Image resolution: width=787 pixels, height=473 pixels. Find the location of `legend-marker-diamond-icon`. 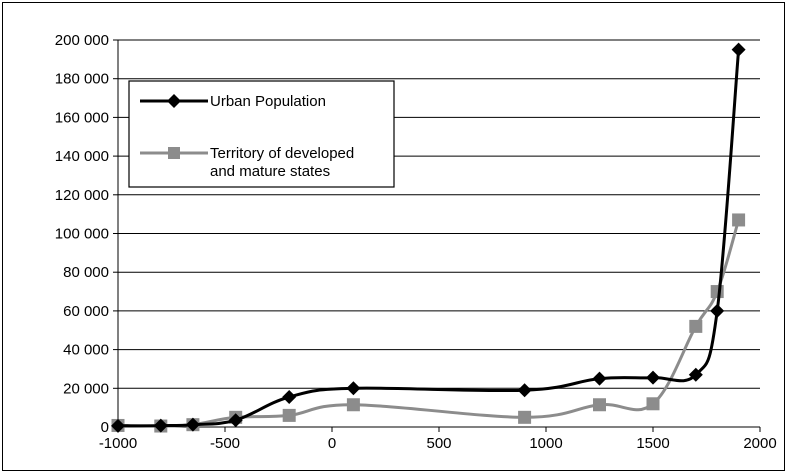

legend-marker-diamond-icon is located at coordinates (174, 101).